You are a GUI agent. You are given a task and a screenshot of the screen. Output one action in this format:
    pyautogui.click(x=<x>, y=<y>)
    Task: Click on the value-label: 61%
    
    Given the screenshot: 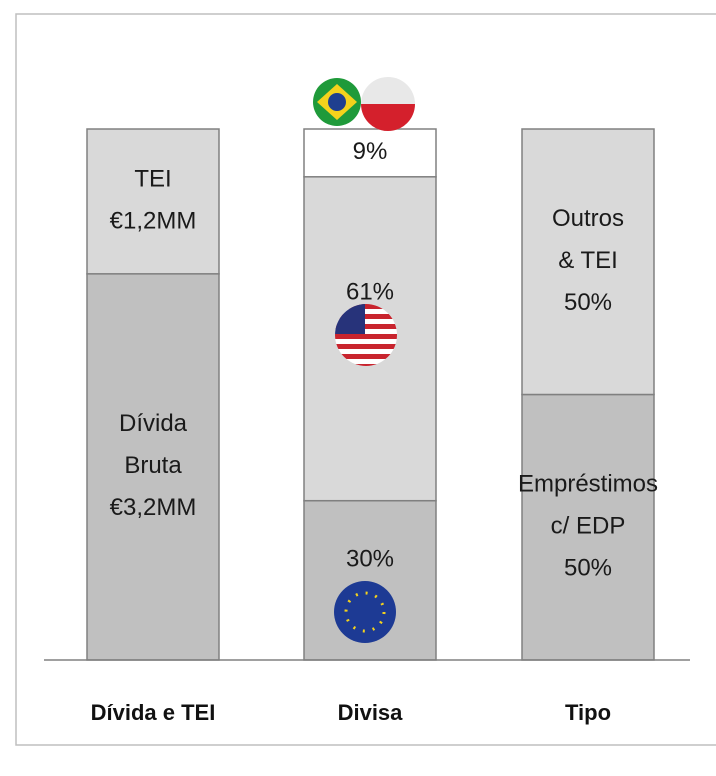 What is the action you would take?
    pyautogui.click(x=370, y=292)
    